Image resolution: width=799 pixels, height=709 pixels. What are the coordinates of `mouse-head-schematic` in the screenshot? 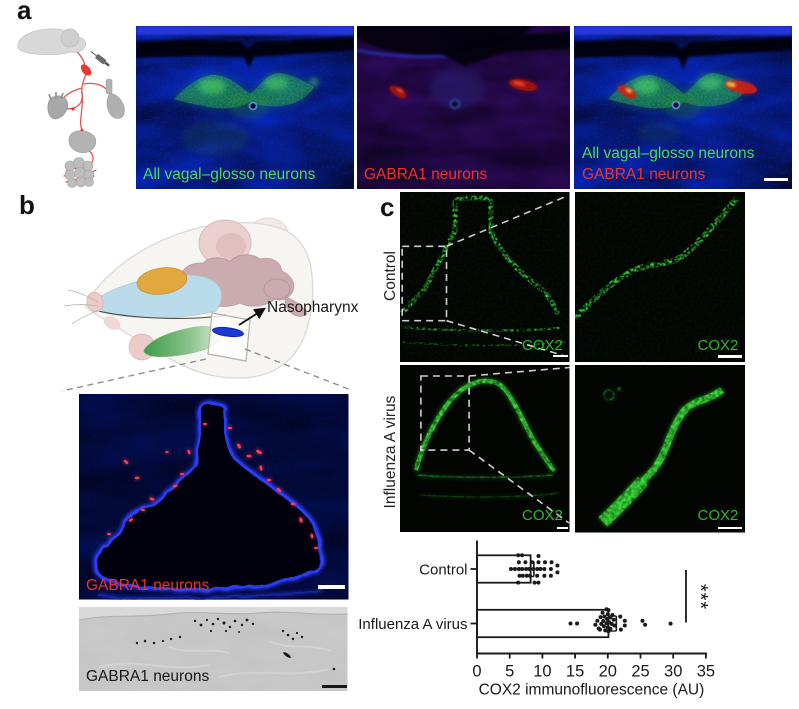 It's located at (188, 298).